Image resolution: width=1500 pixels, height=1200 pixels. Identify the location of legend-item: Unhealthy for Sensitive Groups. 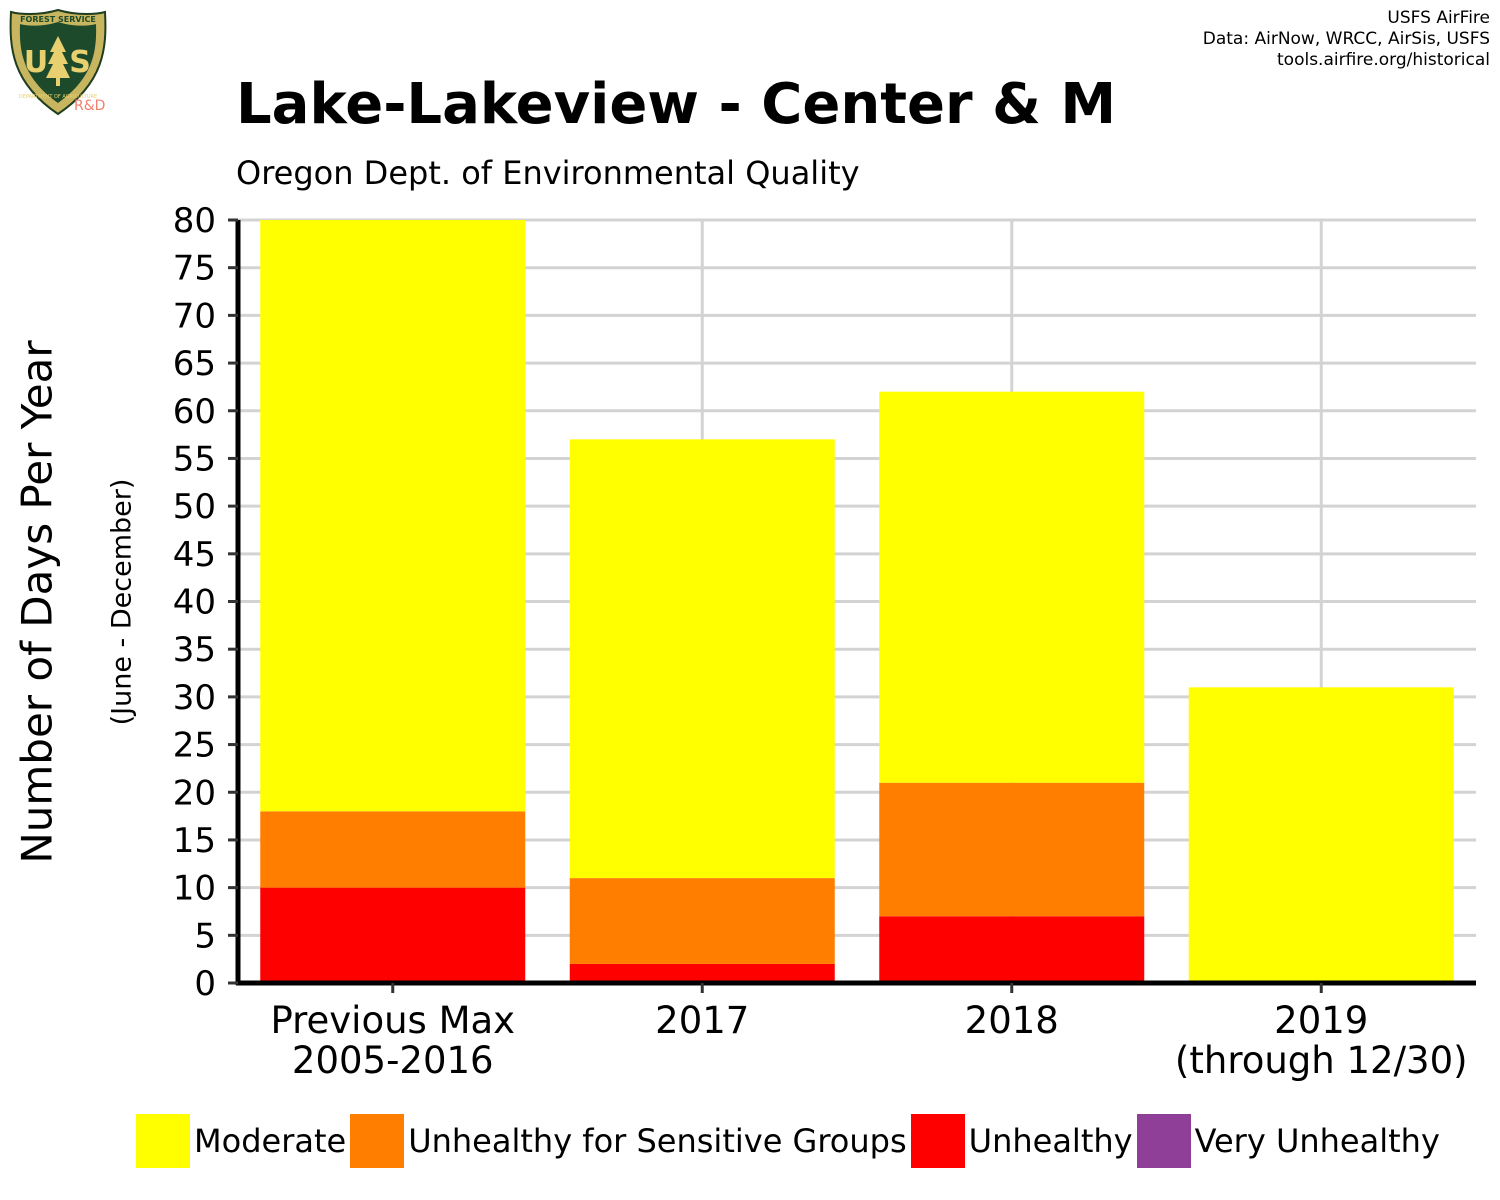
(628, 1141).